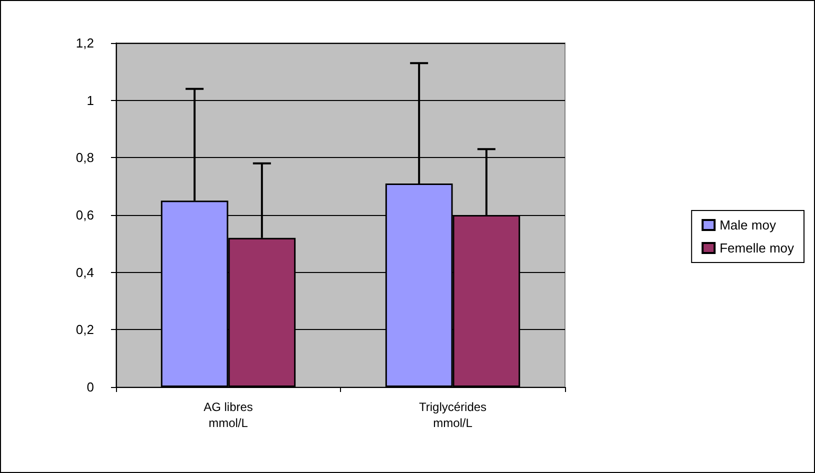 The width and height of the screenshot is (815, 473). What do you see at coordinates (748, 225) in the screenshot?
I see `legend-label: Male moy` at bounding box center [748, 225].